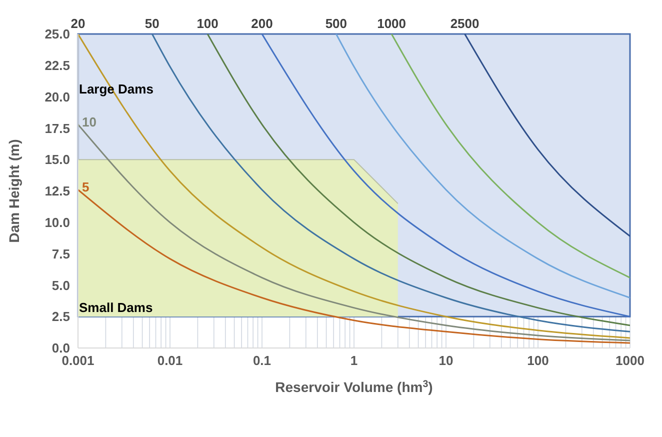 Image resolution: width=662 pixels, height=437 pixels. I want to click on y-tick-label: 12.5, so click(57, 191).